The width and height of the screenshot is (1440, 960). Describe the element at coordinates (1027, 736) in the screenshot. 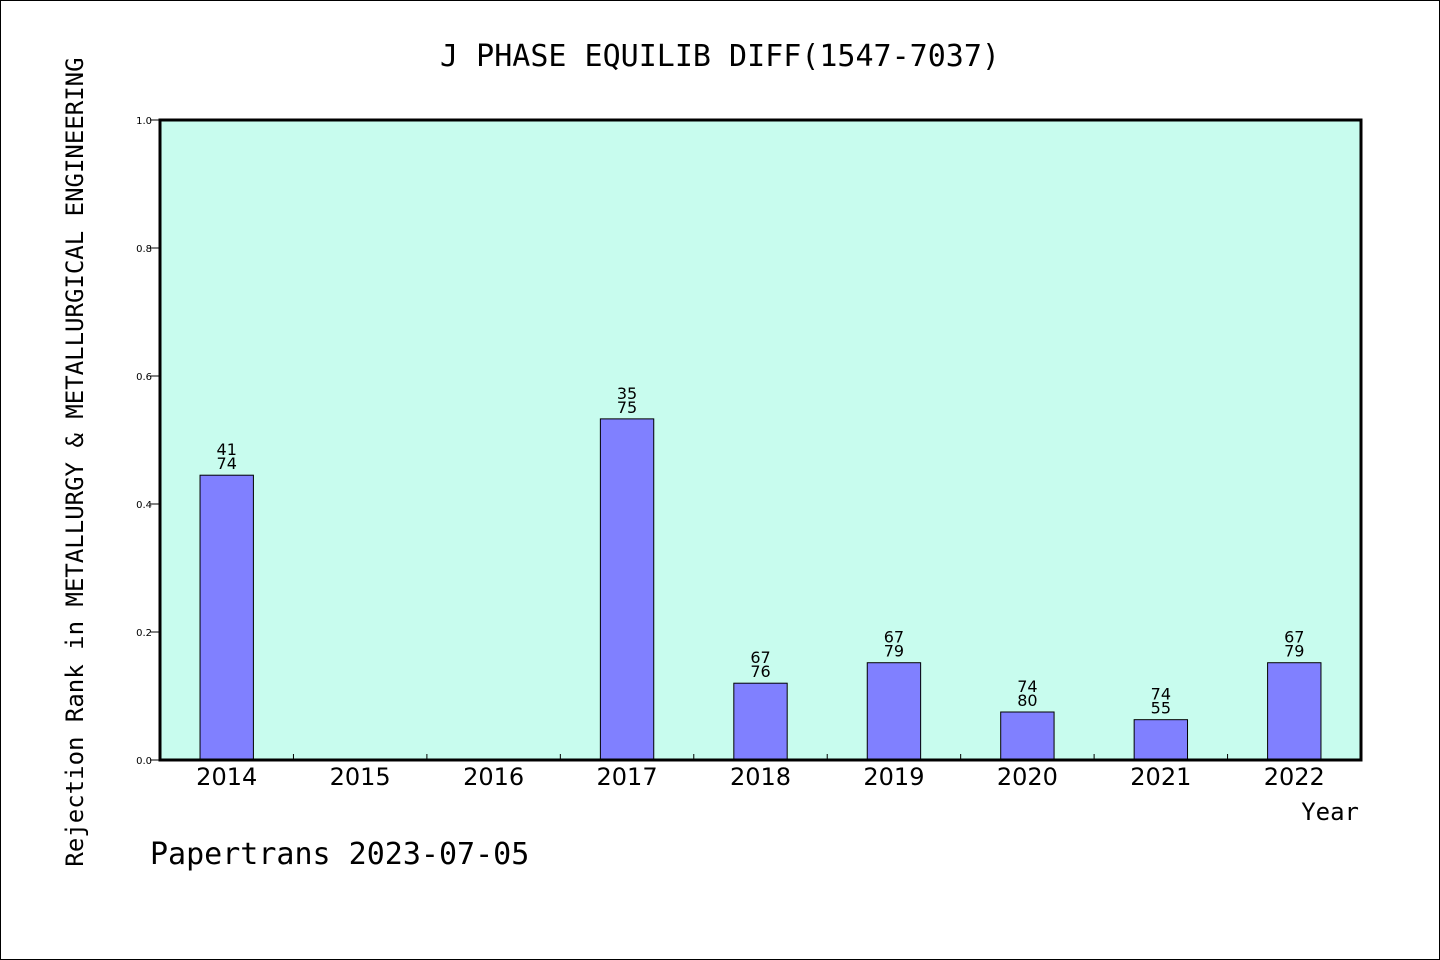

I see `bar-2020` at that location.